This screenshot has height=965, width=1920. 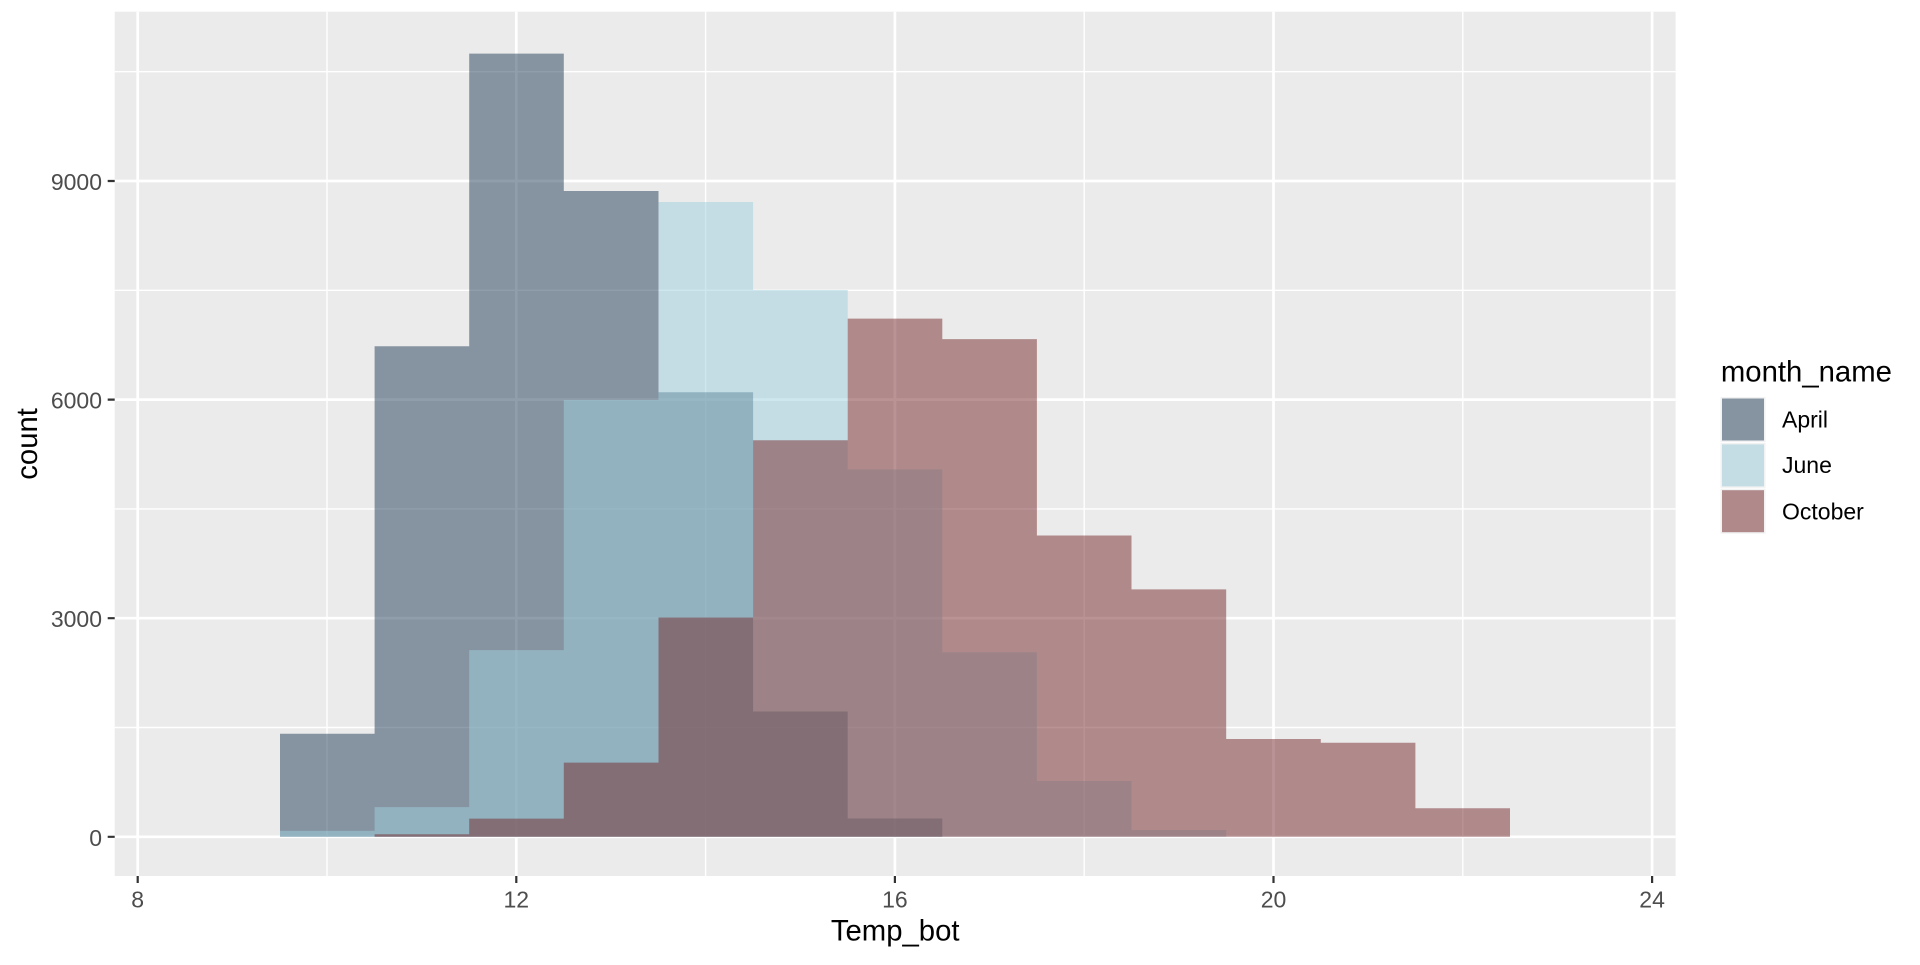 I want to click on svg-text: month_name, so click(x=1806, y=372).